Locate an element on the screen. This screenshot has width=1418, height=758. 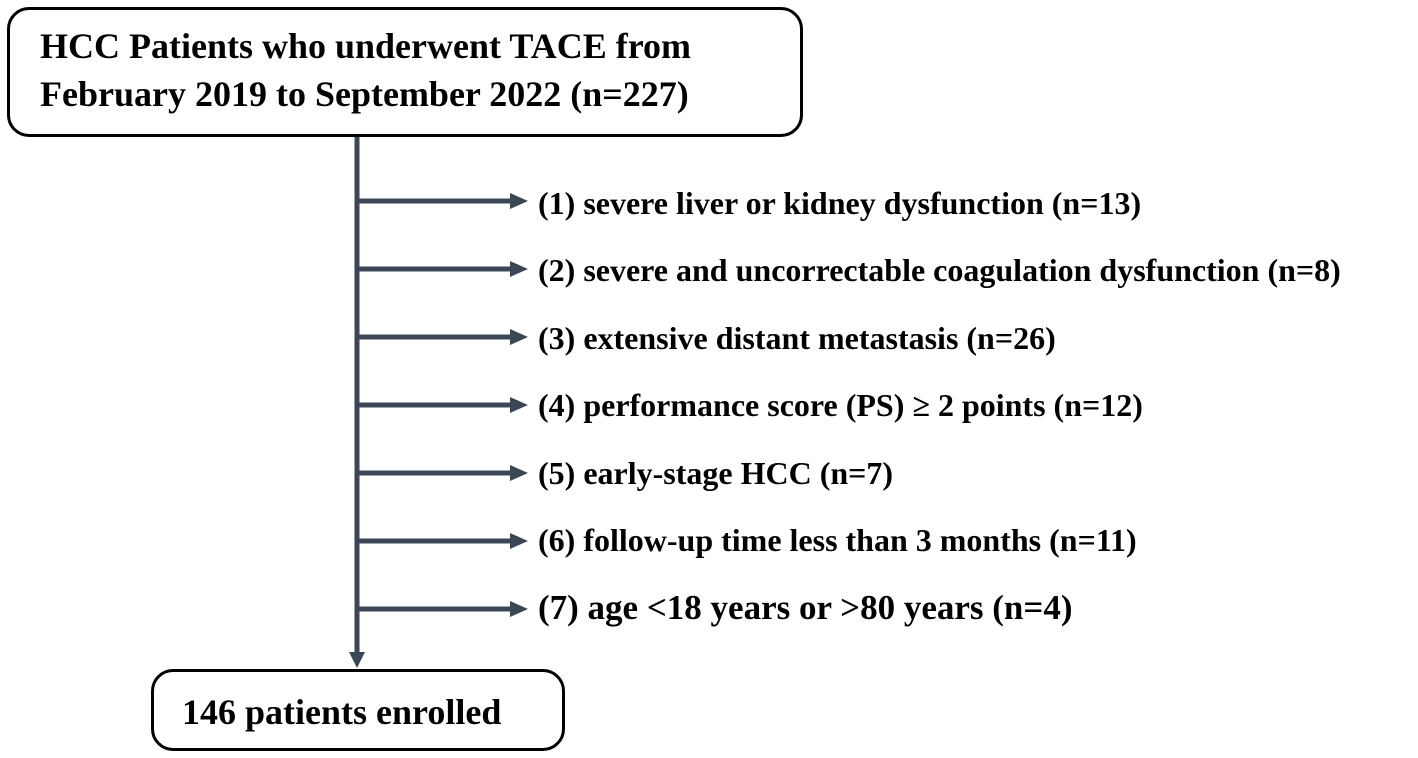
exclusion-criterion-5: (5) early-stage HCC (n=7) is located at coordinates (716, 473).